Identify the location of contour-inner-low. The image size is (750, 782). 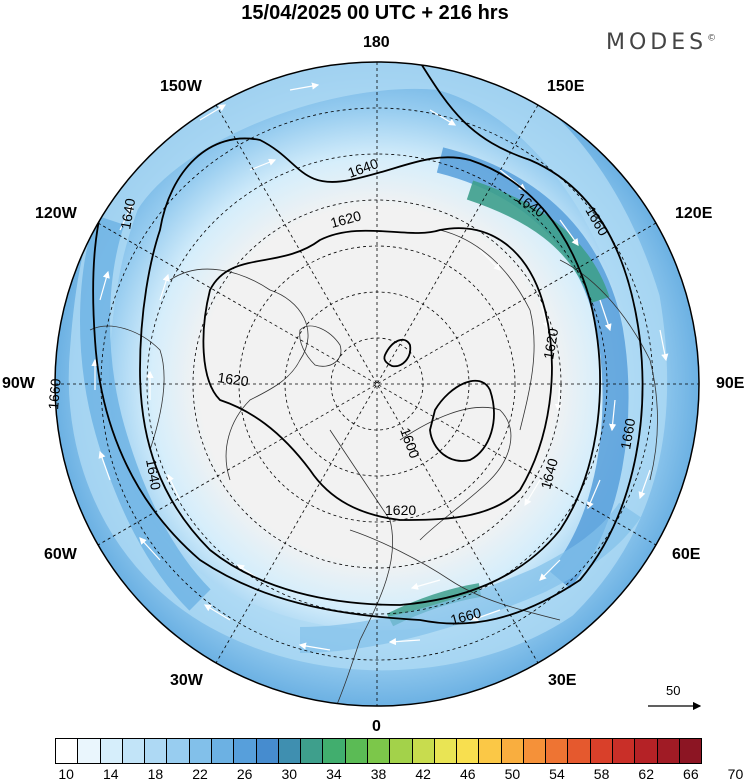
(397, 353).